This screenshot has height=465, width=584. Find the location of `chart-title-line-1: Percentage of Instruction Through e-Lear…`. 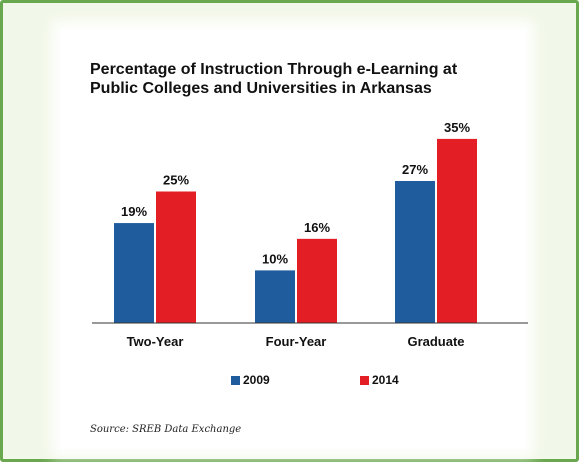

chart-title-line-1: Percentage of Instruction Through e-Lear… is located at coordinates (274, 69).